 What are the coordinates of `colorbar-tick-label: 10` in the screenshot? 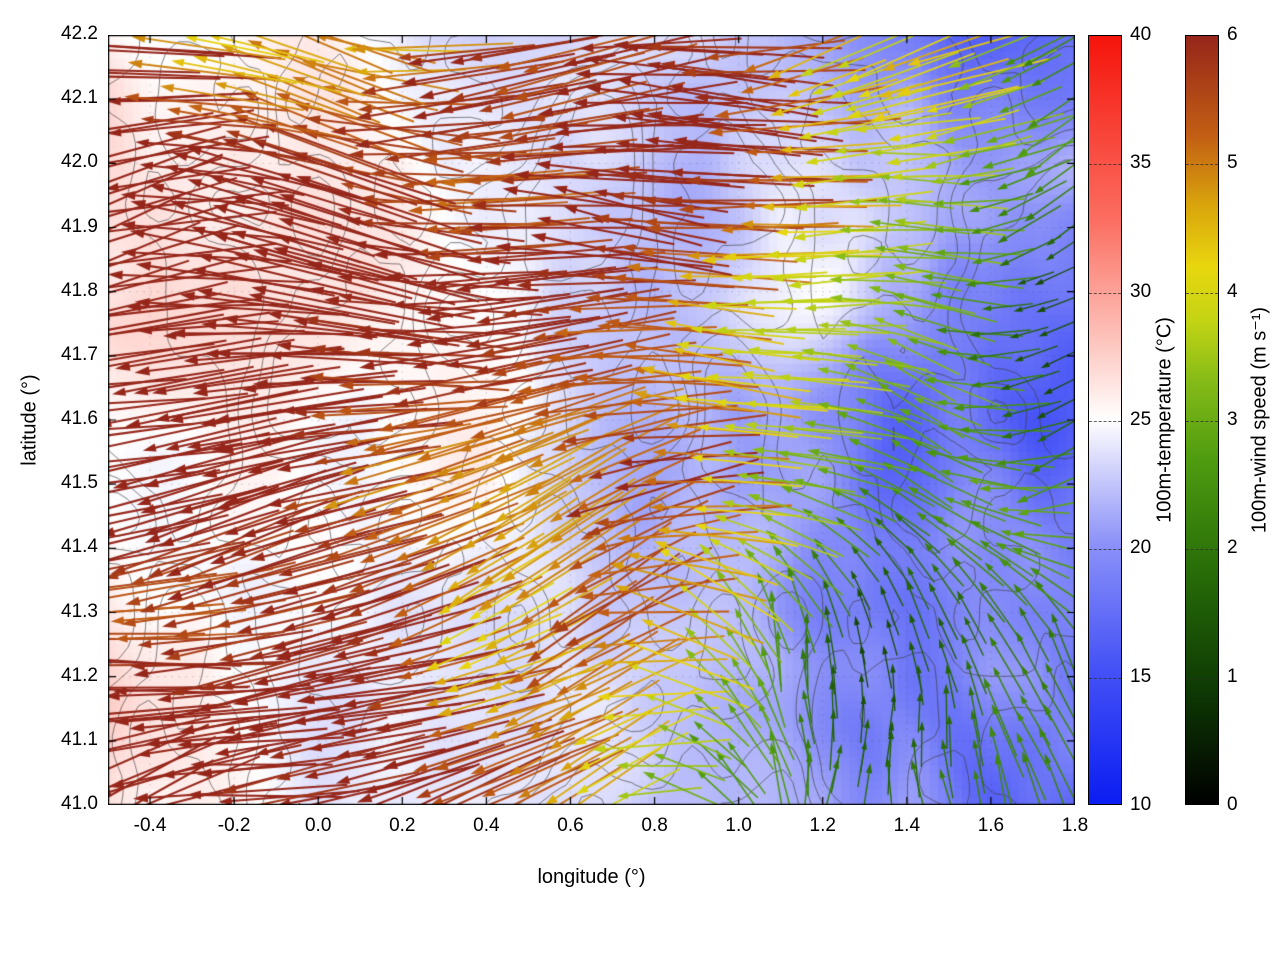 It's located at (1141, 804).